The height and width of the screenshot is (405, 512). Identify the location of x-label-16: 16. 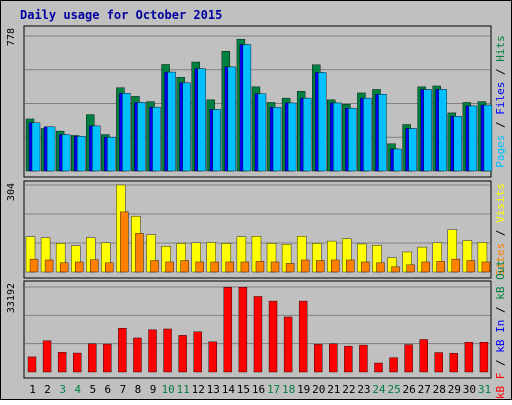
(258, 389).